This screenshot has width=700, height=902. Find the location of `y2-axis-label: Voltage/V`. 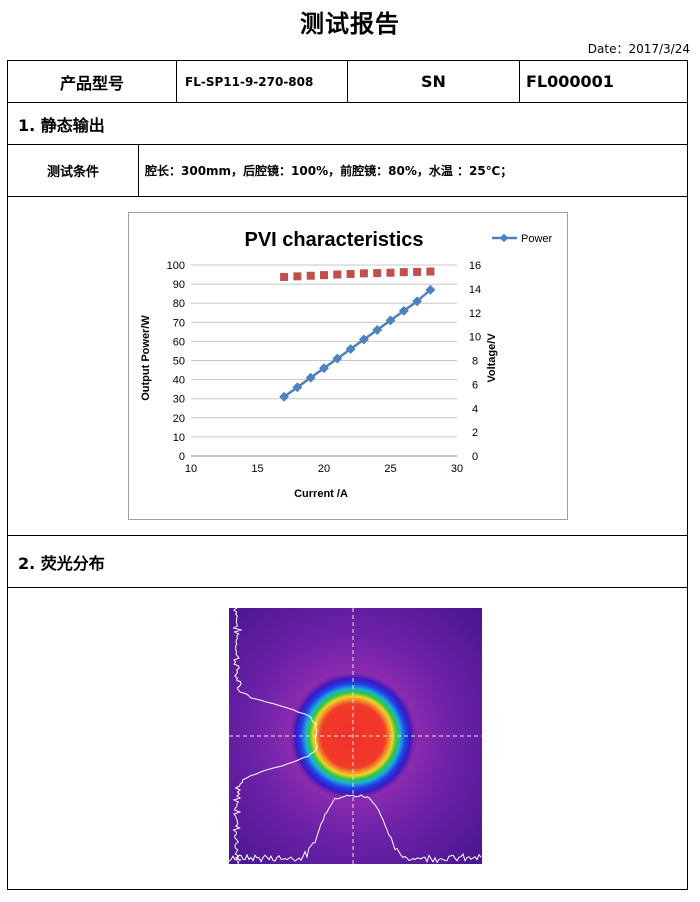

y2-axis-label: Voltage/V is located at coordinates (492, 358).